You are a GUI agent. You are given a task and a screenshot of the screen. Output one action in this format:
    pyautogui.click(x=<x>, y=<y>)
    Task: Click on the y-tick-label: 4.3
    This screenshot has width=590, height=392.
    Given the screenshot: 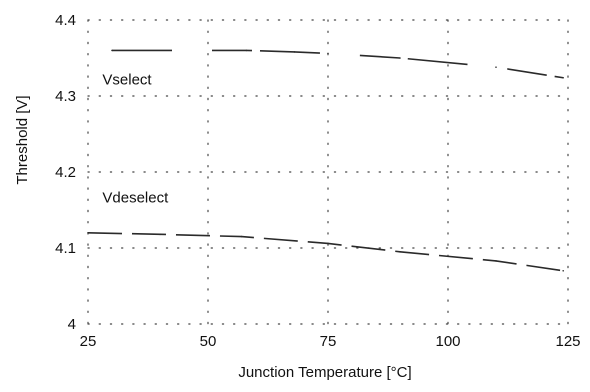 What is the action you would take?
    pyautogui.click(x=65, y=96)
    